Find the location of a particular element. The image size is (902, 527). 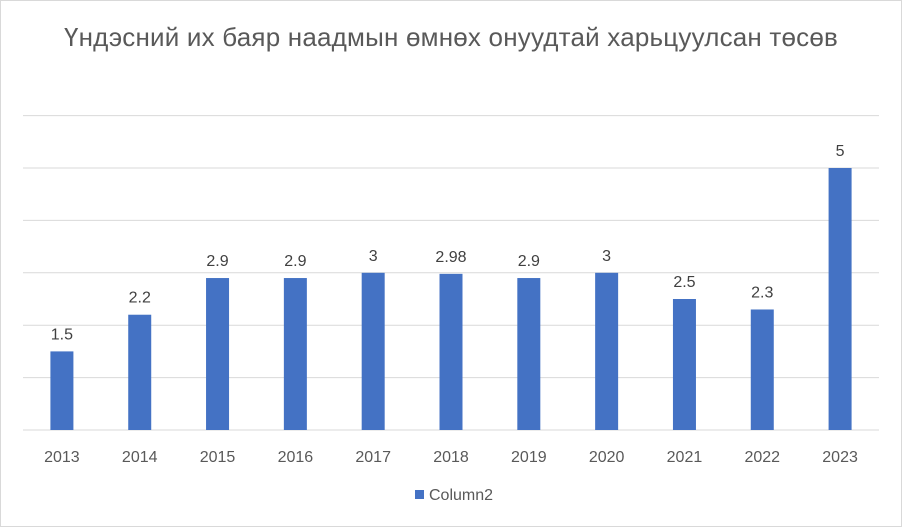

bar-2014 is located at coordinates (140, 372).